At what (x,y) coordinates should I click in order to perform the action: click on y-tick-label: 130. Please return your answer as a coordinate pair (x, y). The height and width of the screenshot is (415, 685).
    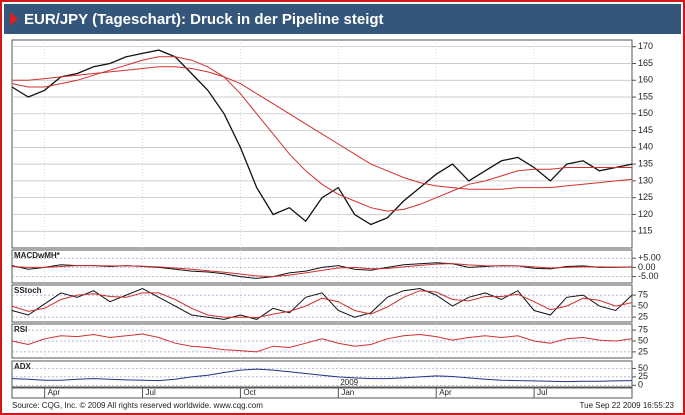
    Looking at the image, I should click on (645, 180).